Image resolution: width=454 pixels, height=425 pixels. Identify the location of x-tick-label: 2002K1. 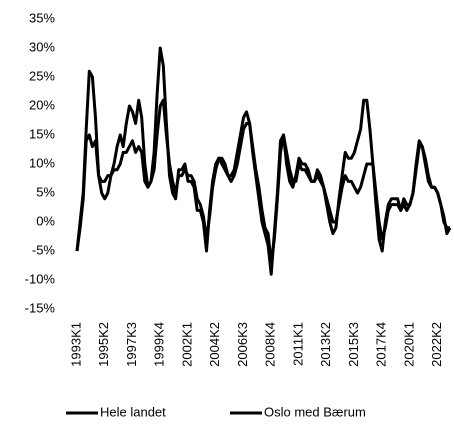
(186, 344).